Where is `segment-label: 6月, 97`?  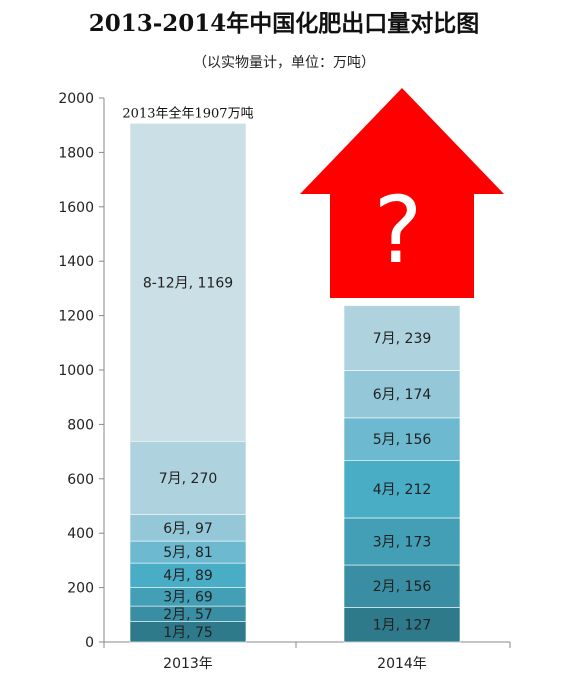
segment-label: 6月, 97 is located at coordinates (188, 529).